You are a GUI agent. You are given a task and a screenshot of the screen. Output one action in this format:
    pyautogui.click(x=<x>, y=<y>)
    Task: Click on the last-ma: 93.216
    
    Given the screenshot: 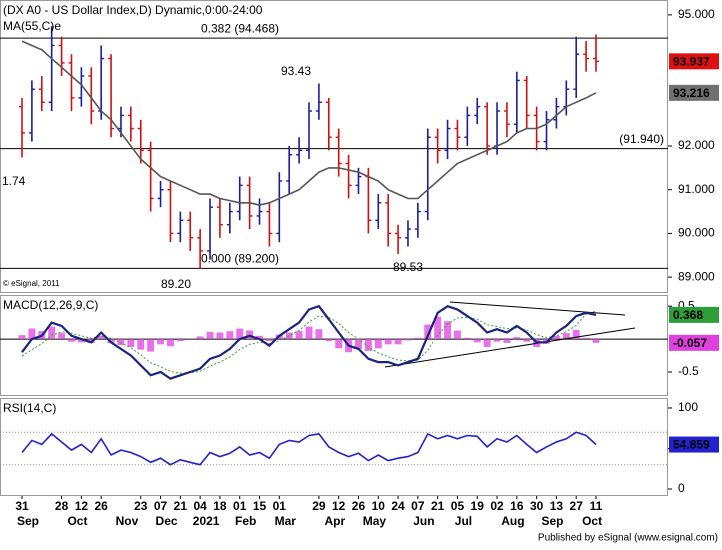 What is the action you would take?
    pyautogui.click(x=691, y=93)
    